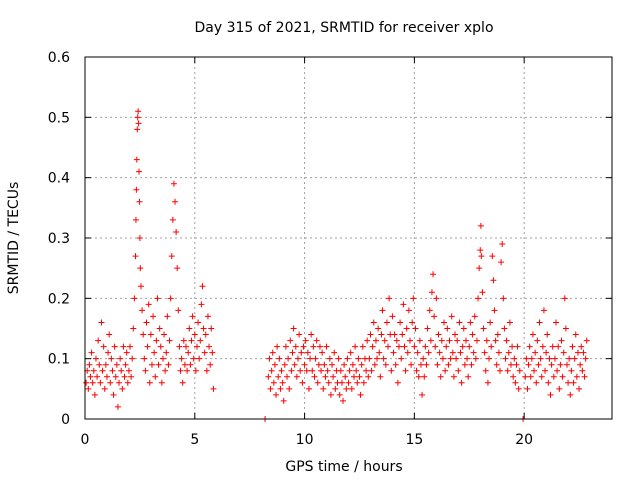  I want to click on x-tick-label: 20, so click(524, 440).